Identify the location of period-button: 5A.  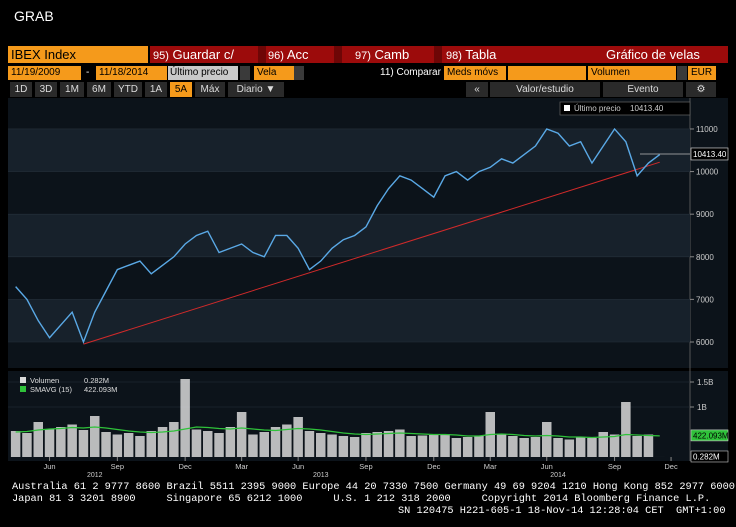
(181, 89).